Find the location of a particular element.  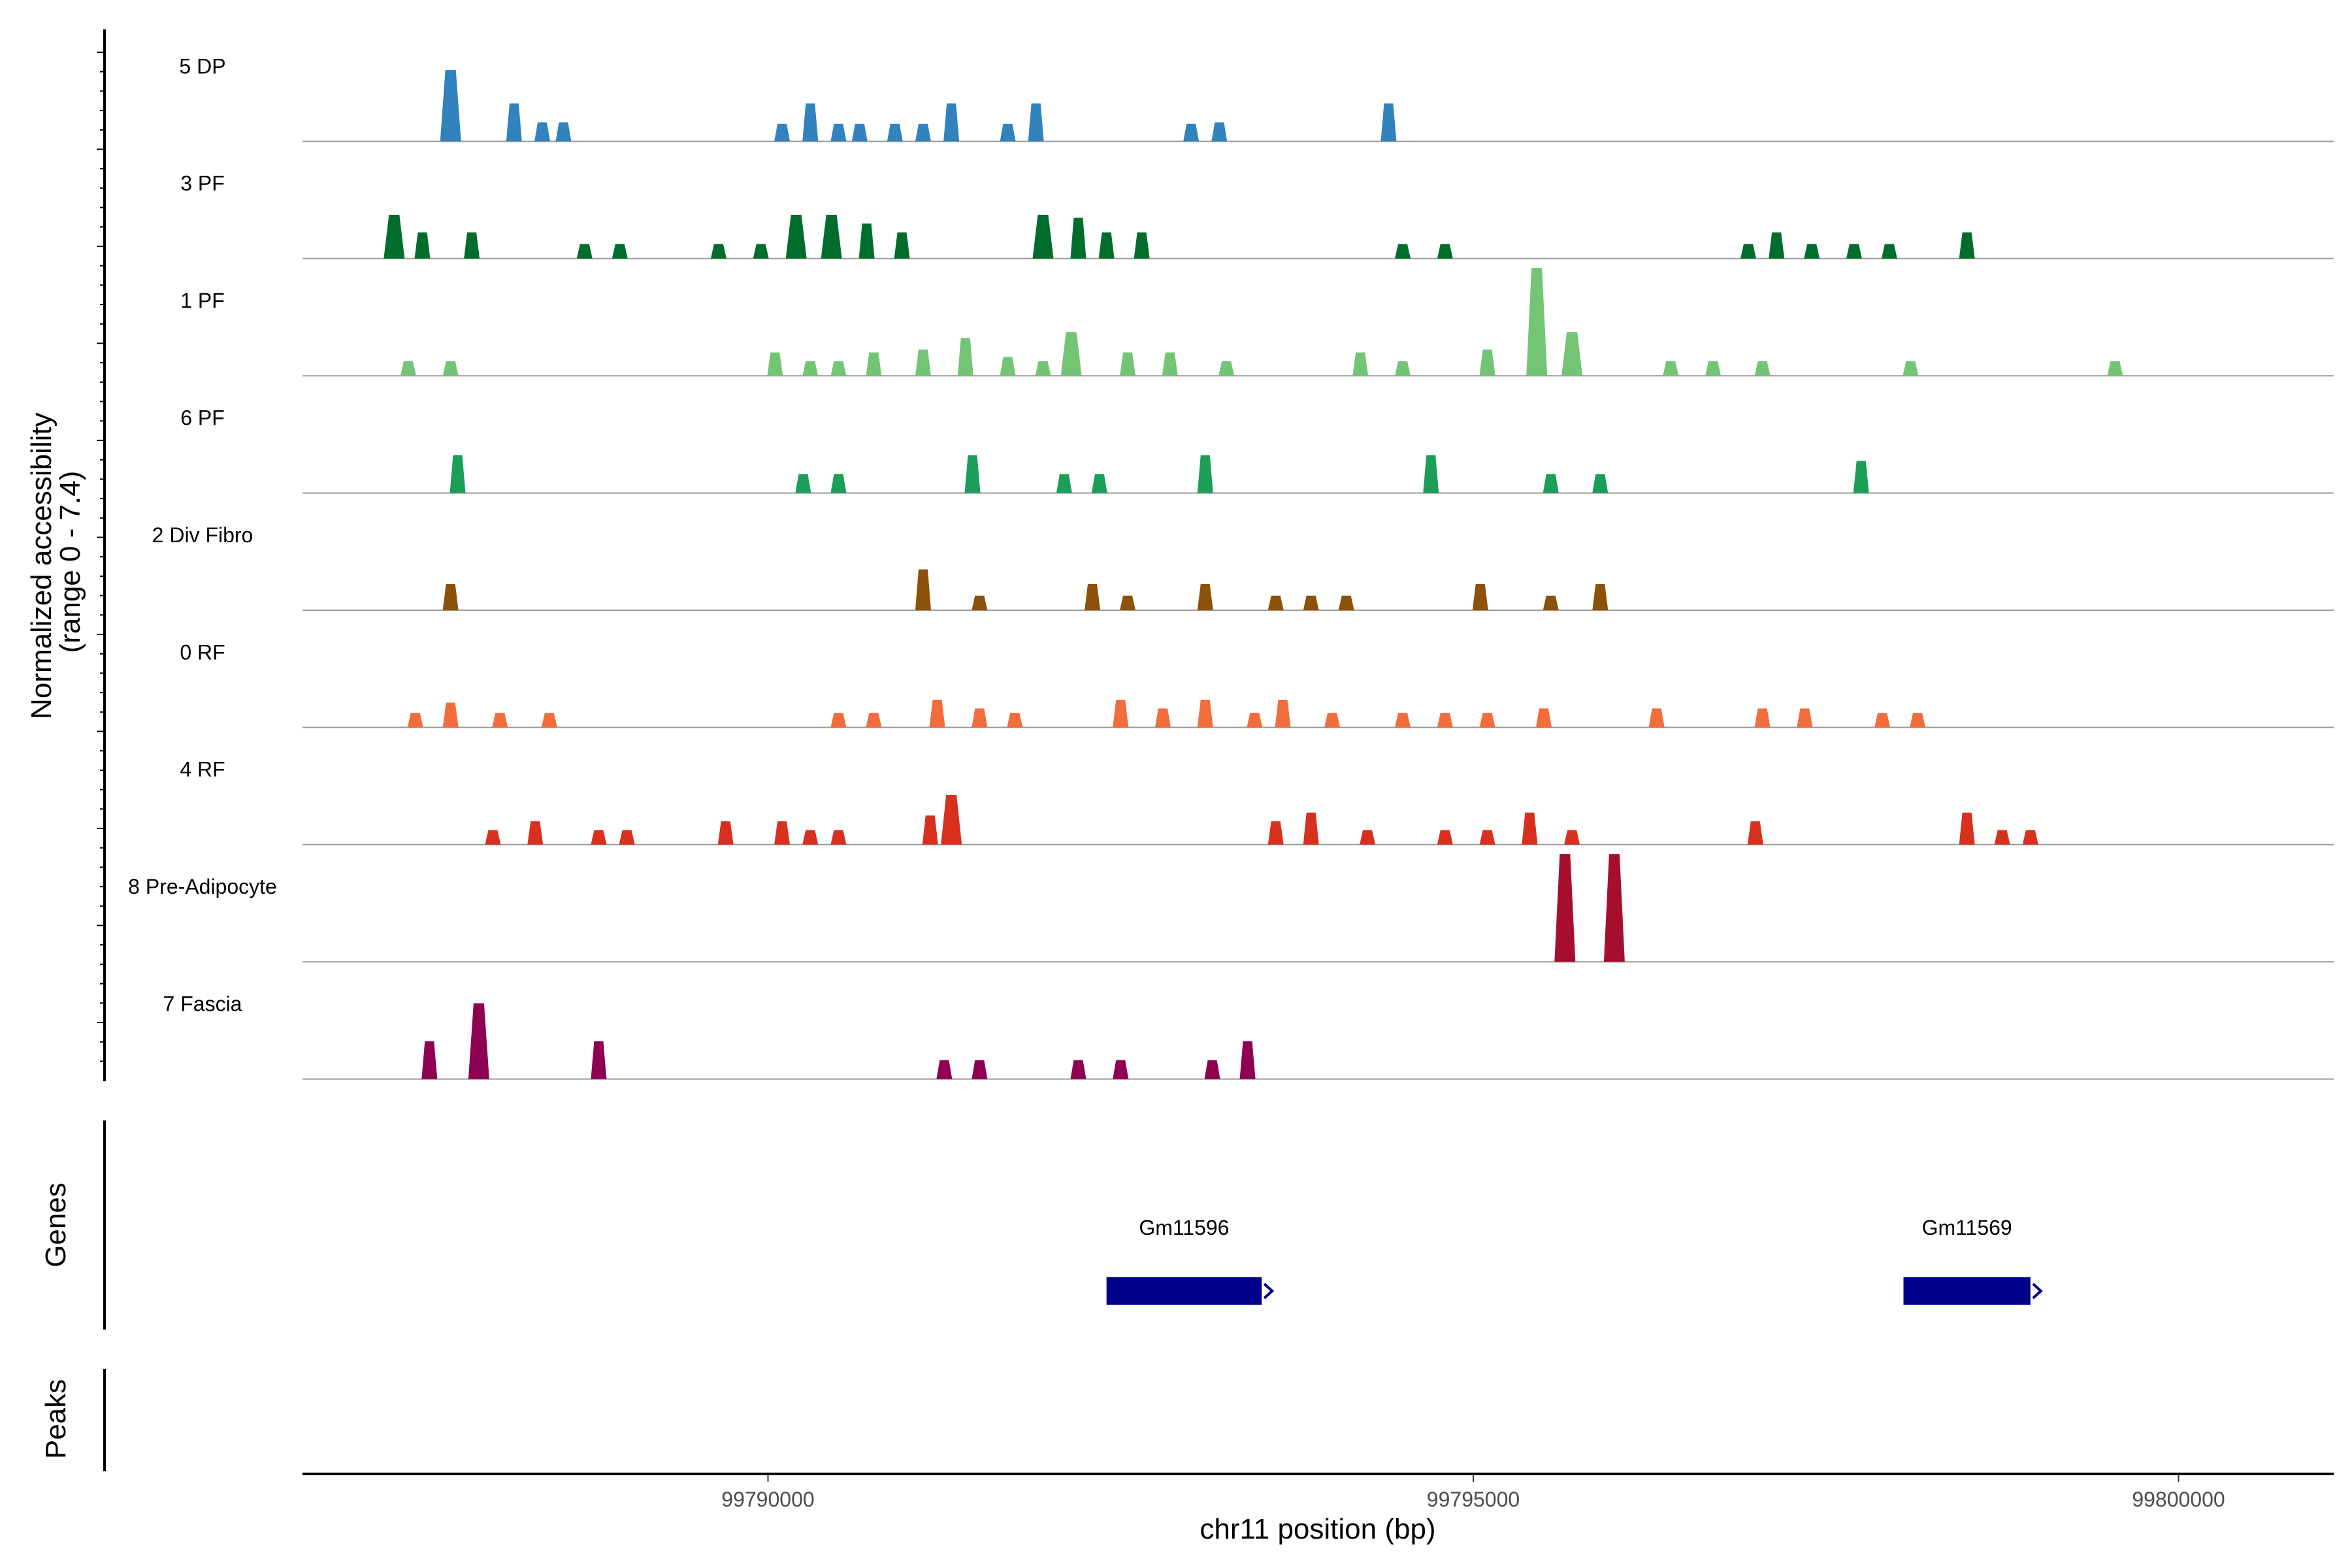

x-tick-label: 99790000 is located at coordinates (767, 1499).